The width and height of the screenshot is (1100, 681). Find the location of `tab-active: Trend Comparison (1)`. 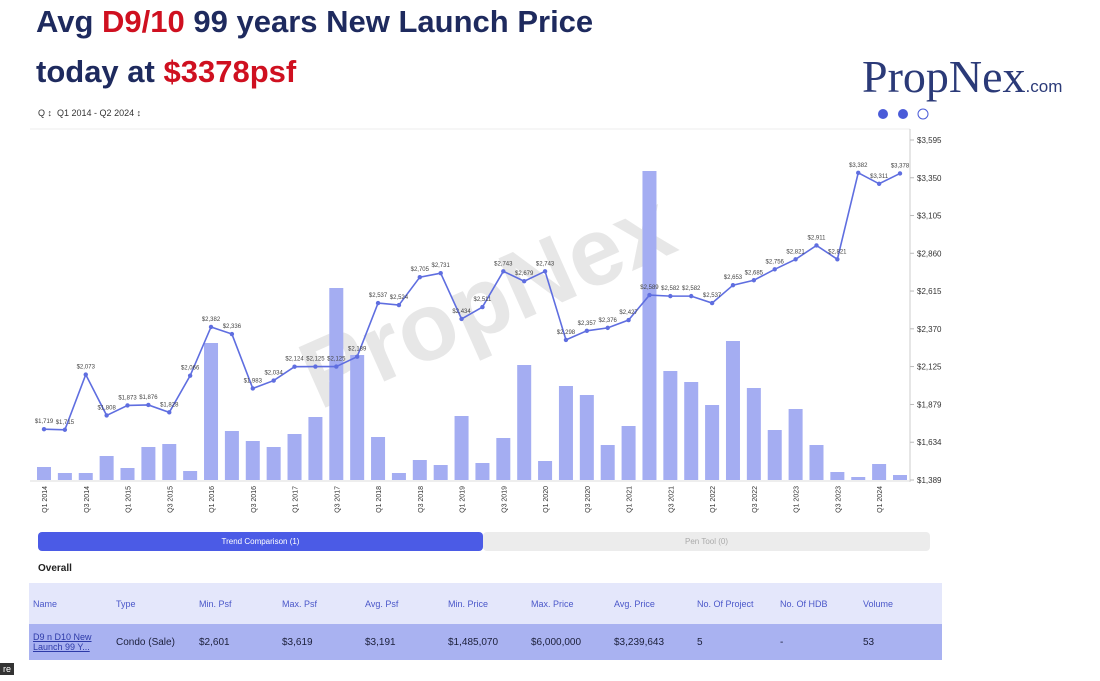

tab-active: Trend Comparison (1) is located at coordinates (260, 541).